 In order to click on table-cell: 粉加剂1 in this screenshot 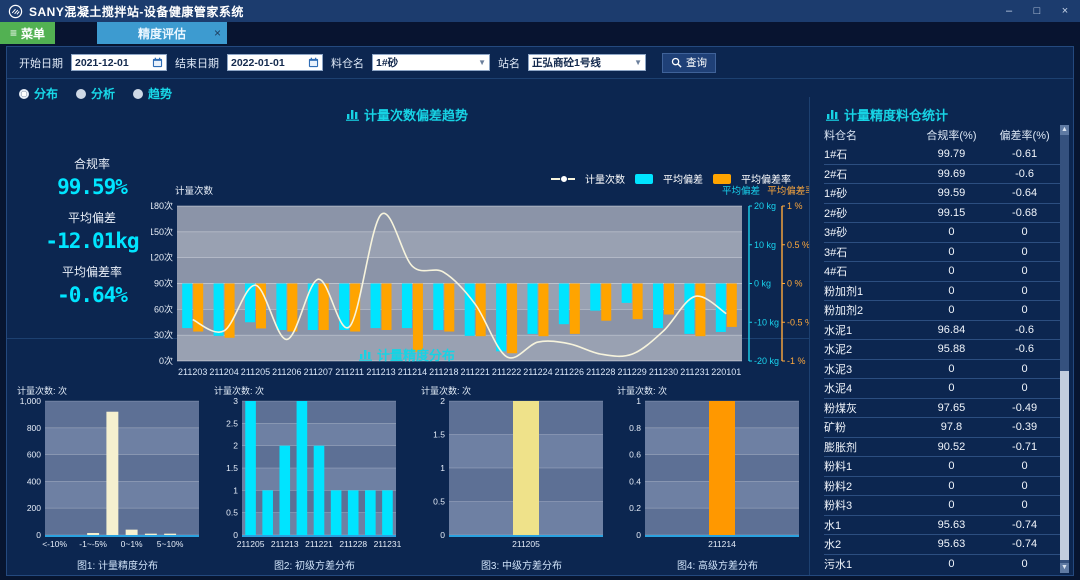, I will do `click(844, 291)`.